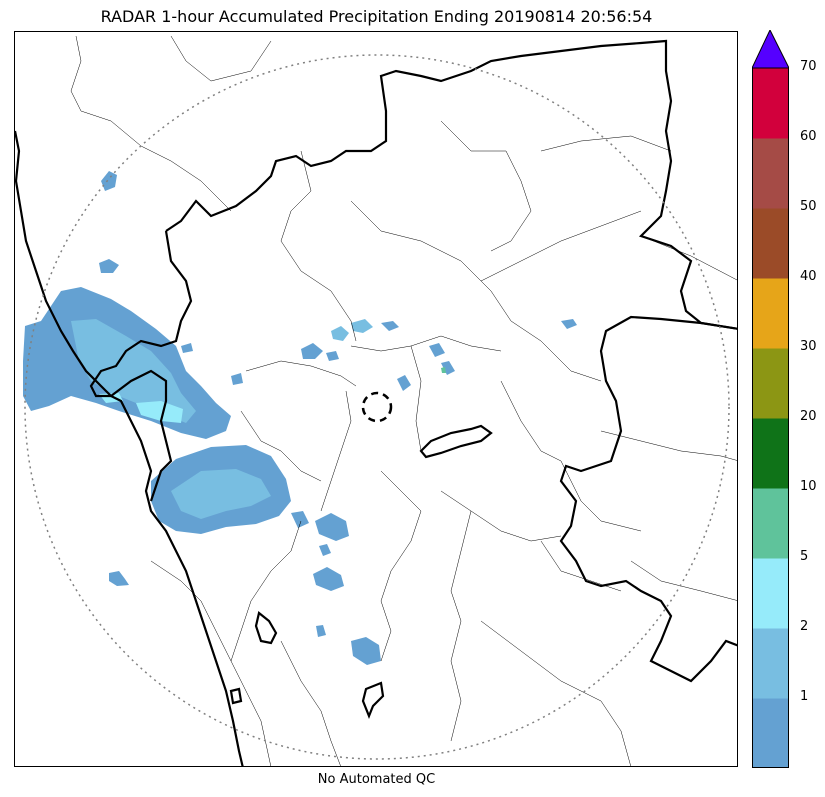 Image resolution: width=825 pixels, height=797 pixels. What do you see at coordinates (808, 276) in the screenshot?
I see `colorbar-tick-label: 40` at bounding box center [808, 276].